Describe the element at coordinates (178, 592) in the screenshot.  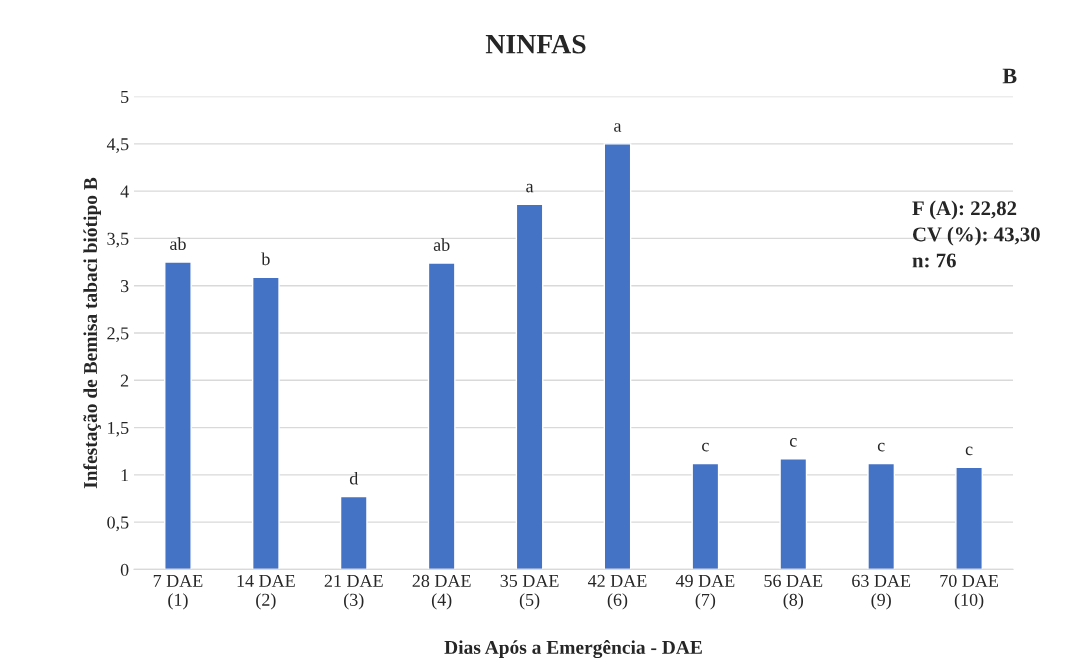
I see `x-tick-label: 7 DAE (1)` at that location.